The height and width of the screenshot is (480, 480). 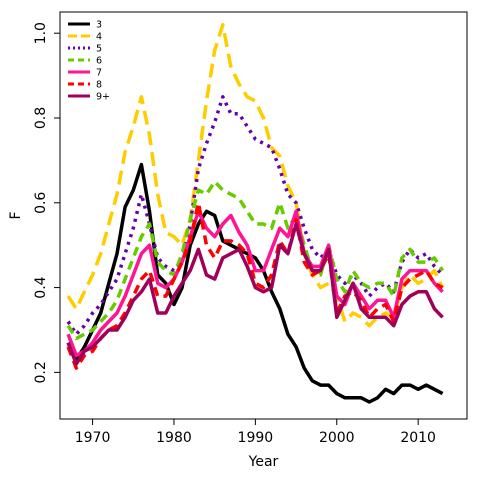 I want to click on x-axis: 1970 1980 1990 2000 2010, so click(x=255, y=432).